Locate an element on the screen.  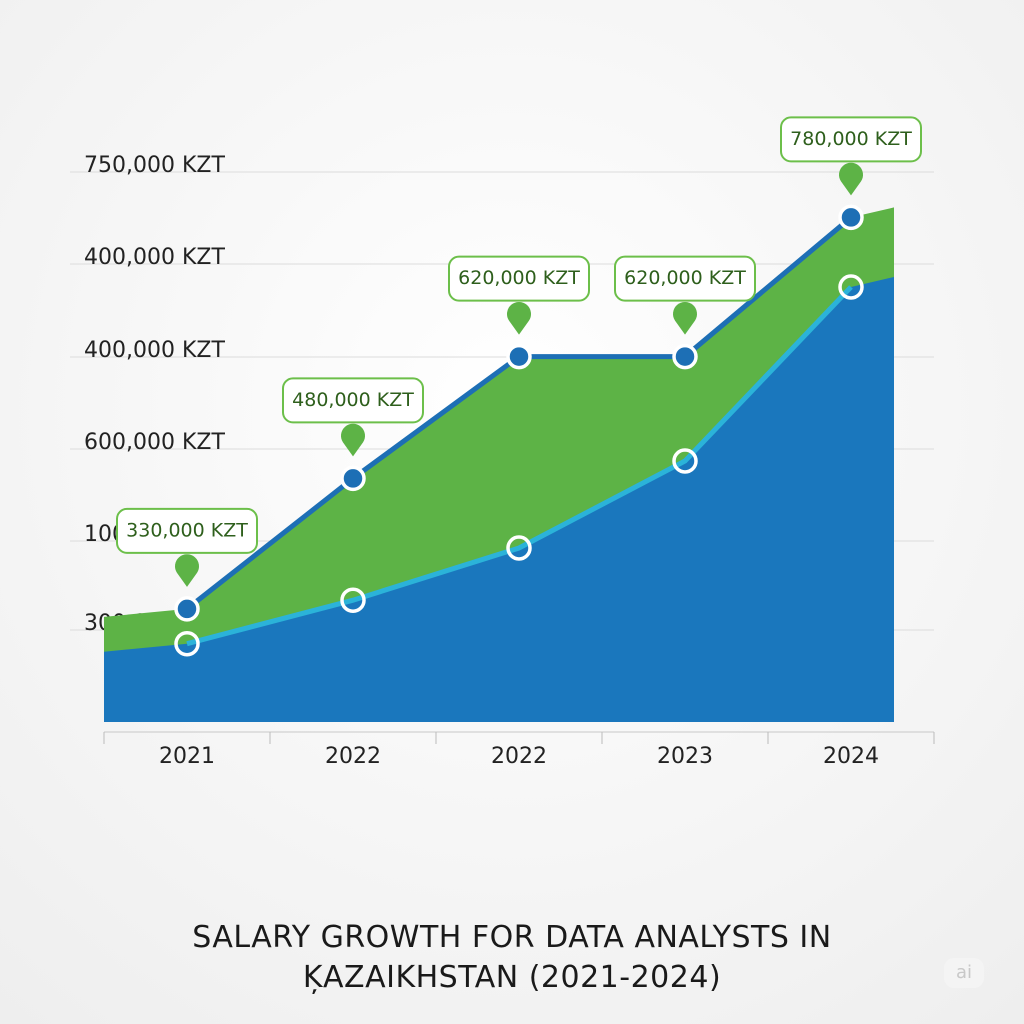
x-tick-label: 2023 is located at coordinates (685, 756).